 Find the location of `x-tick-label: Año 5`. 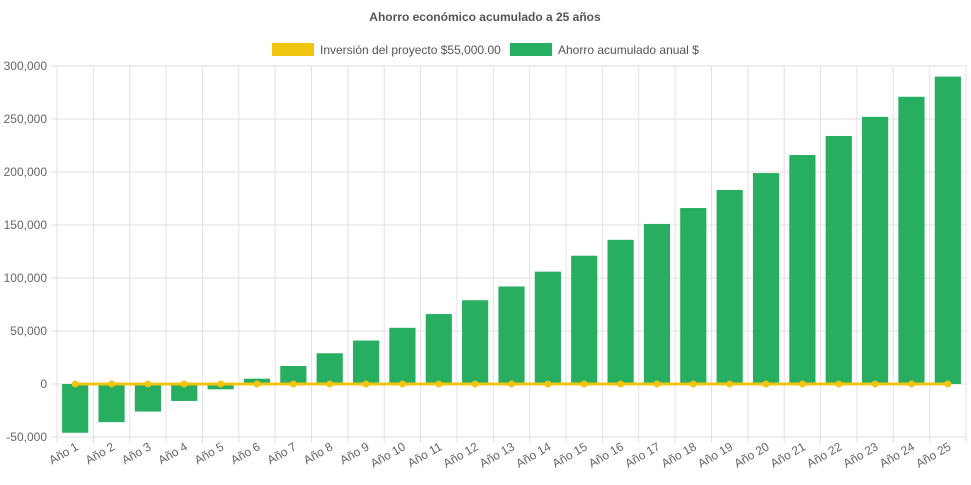

x-tick-label: Año 5 is located at coordinates (209, 453).